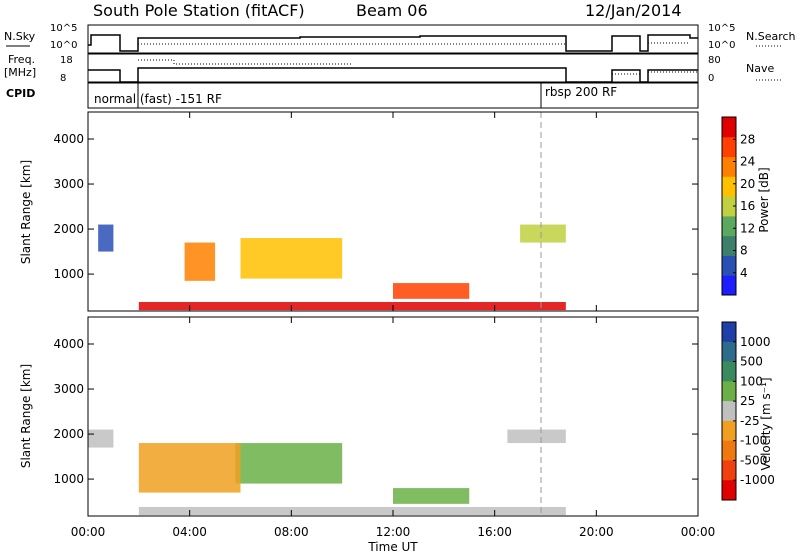 The height and width of the screenshot is (554, 800). Describe the element at coordinates (596, 532) in the screenshot. I see `x-tick-label: 20:00` at that location.